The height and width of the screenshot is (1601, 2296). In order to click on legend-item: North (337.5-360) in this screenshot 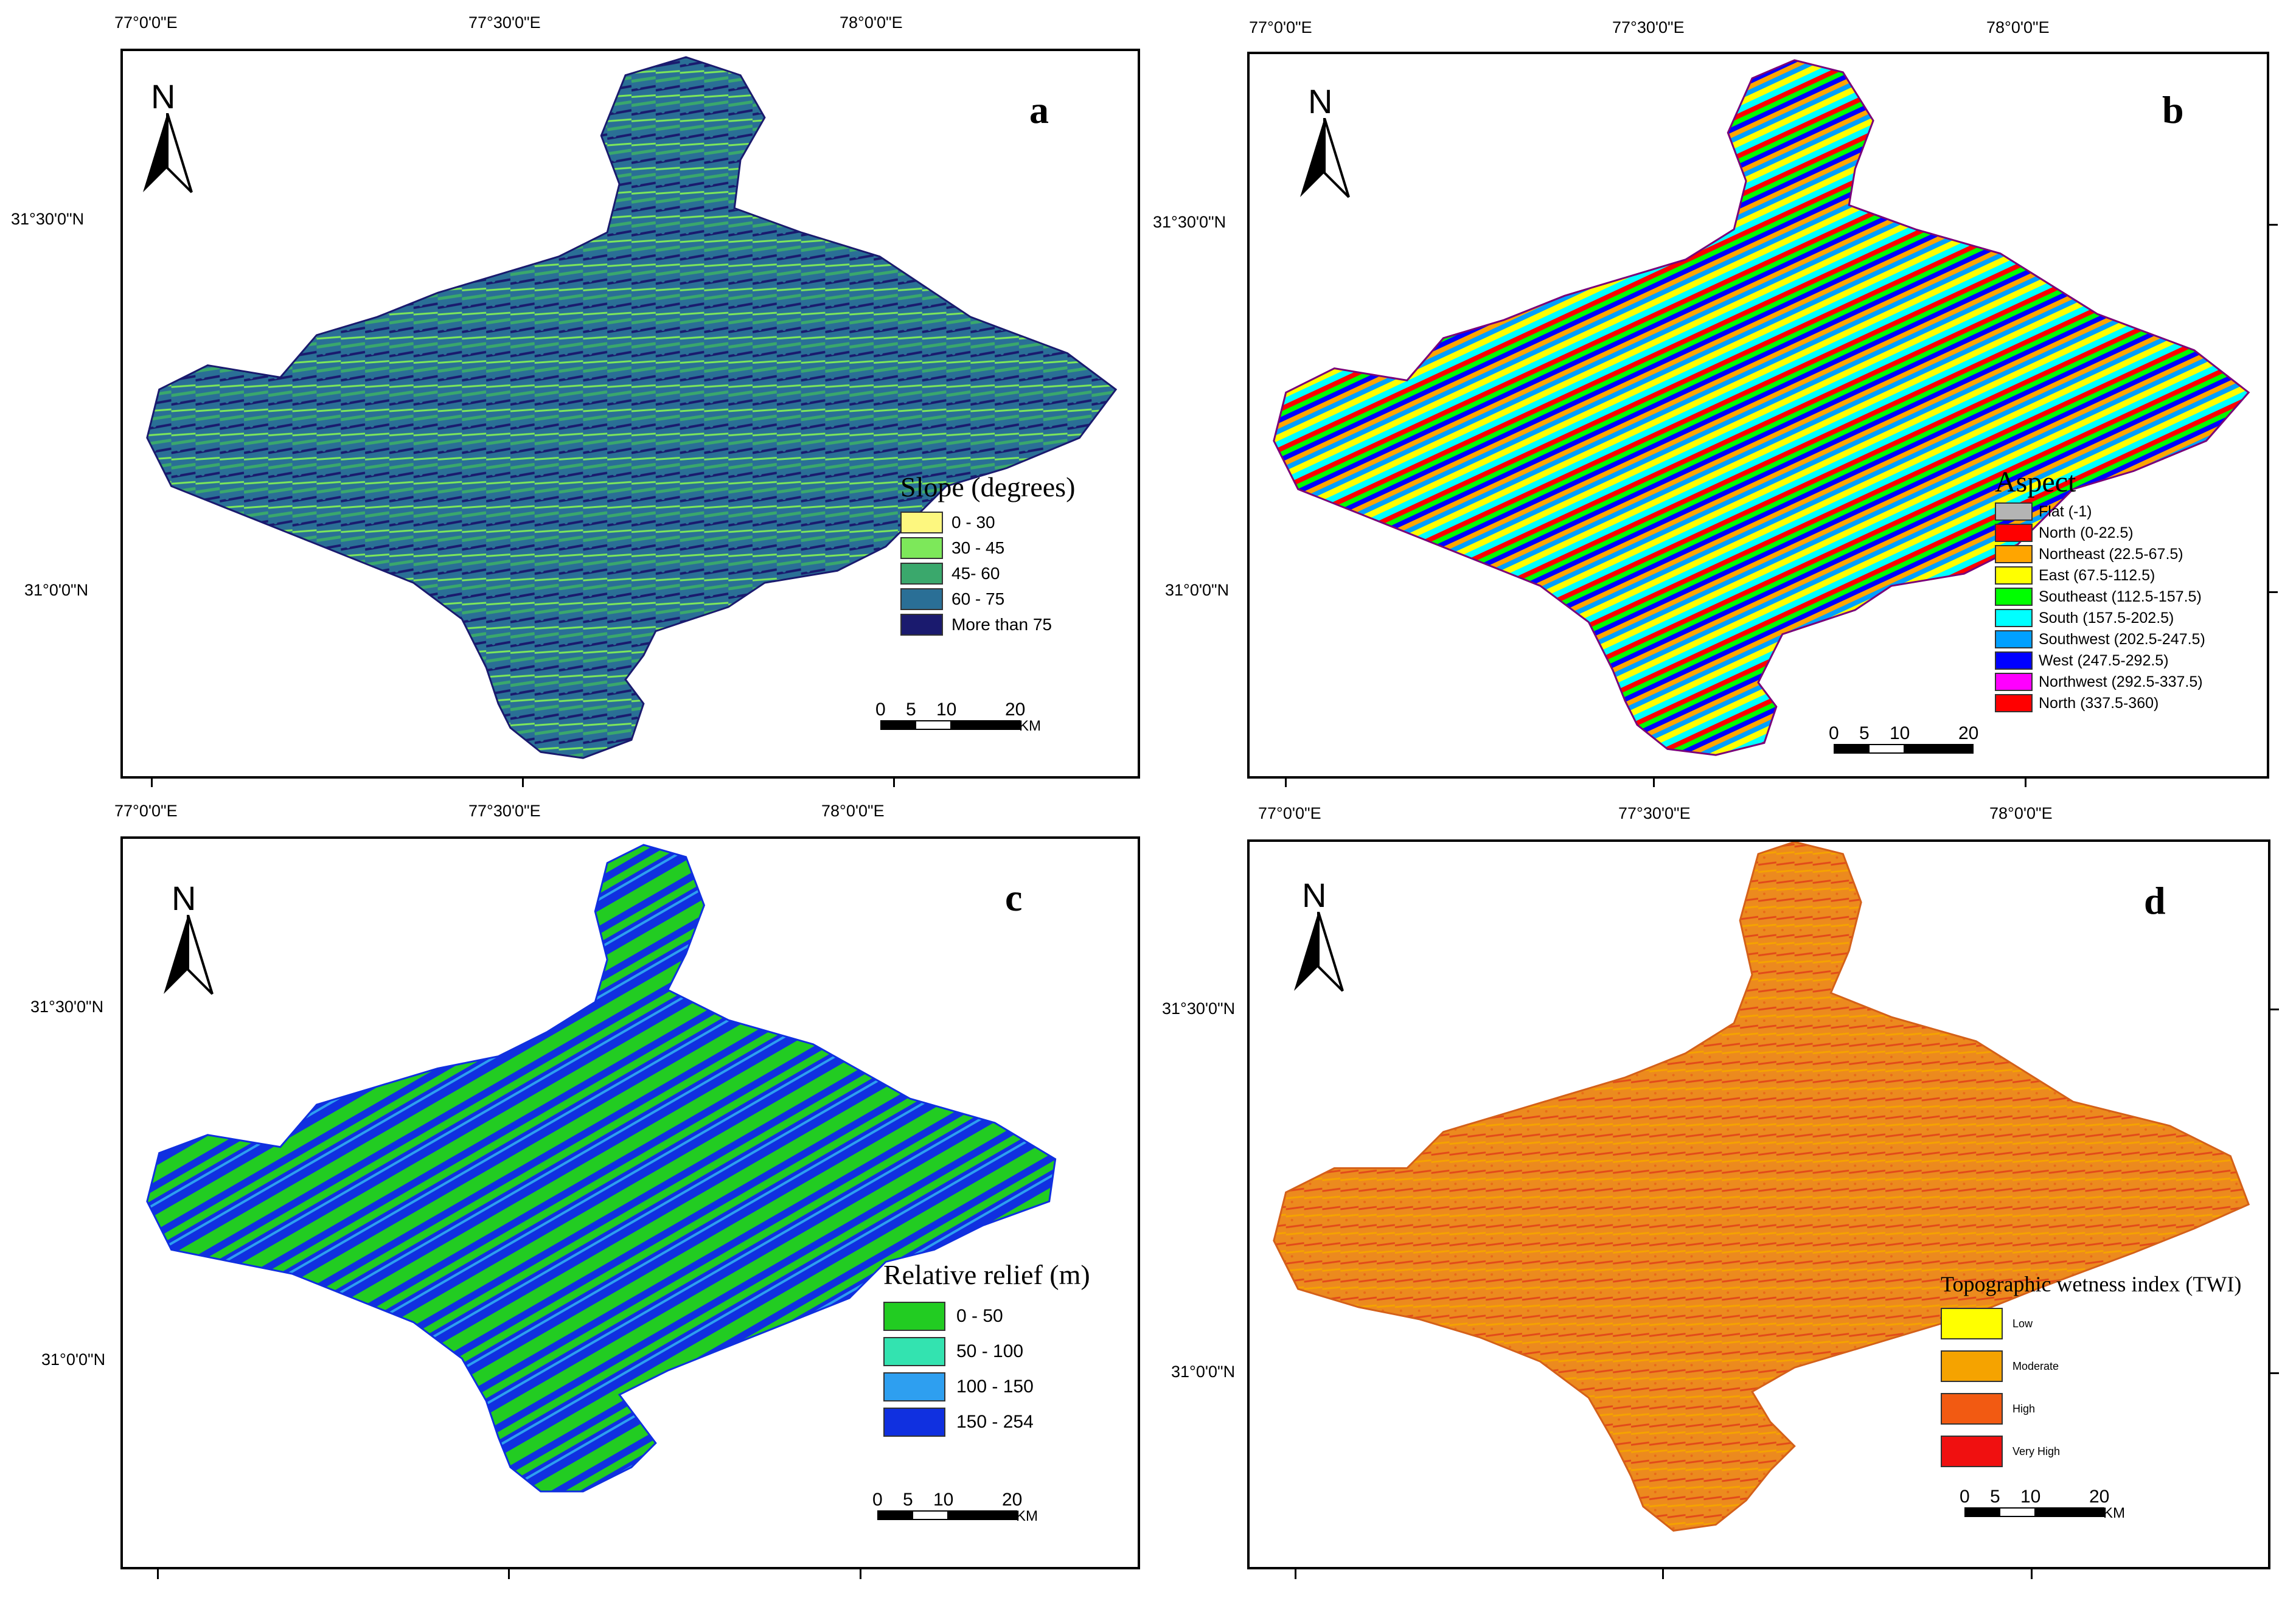, I will do `click(2100, 703)`.